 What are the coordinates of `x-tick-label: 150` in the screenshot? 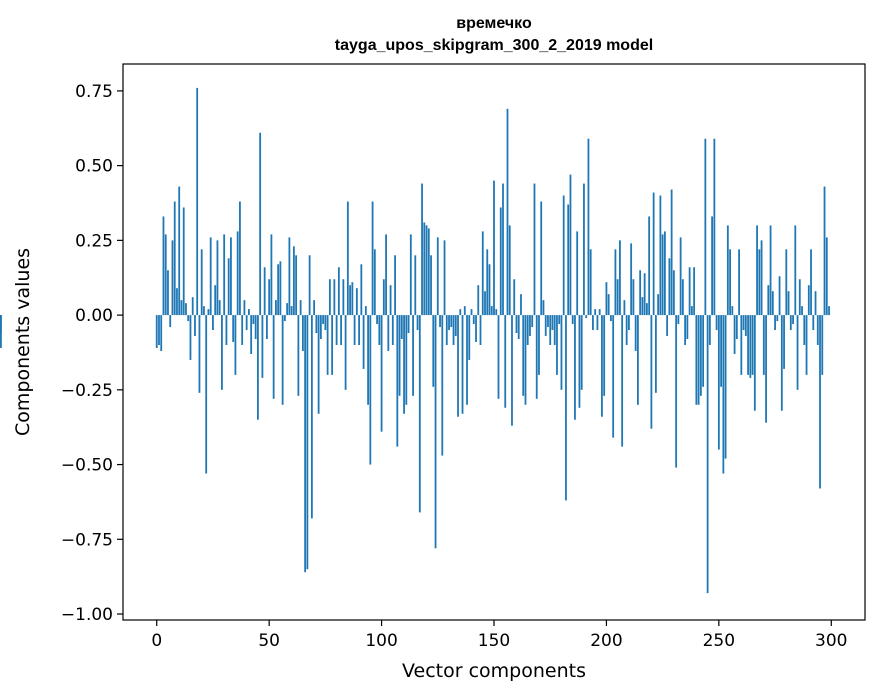 It's located at (494, 641).